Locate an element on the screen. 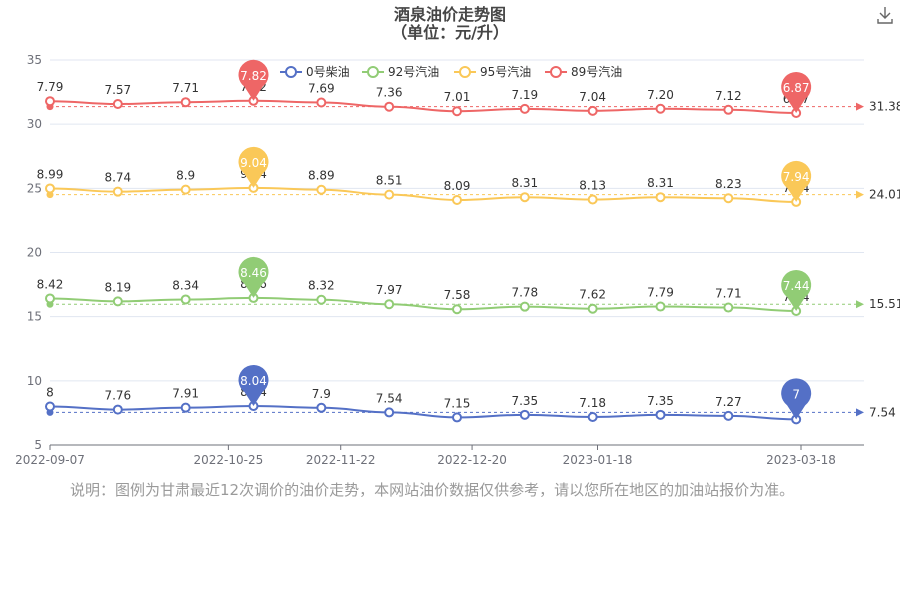 This screenshot has width=900, height=600. data-label: 7.76 is located at coordinates (117, 396).